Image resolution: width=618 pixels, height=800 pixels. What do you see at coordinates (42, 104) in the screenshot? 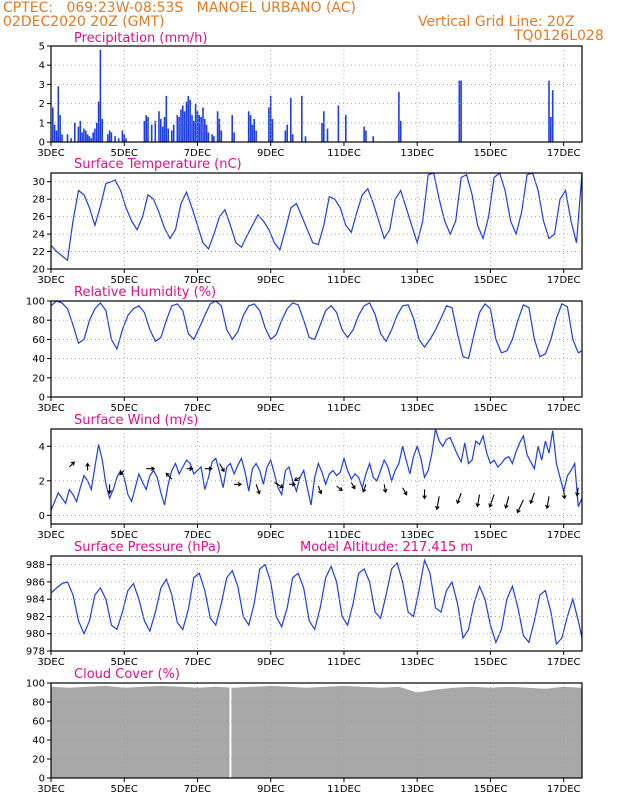
I see `y-tick-label: 2` at bounding box center [42, 104].